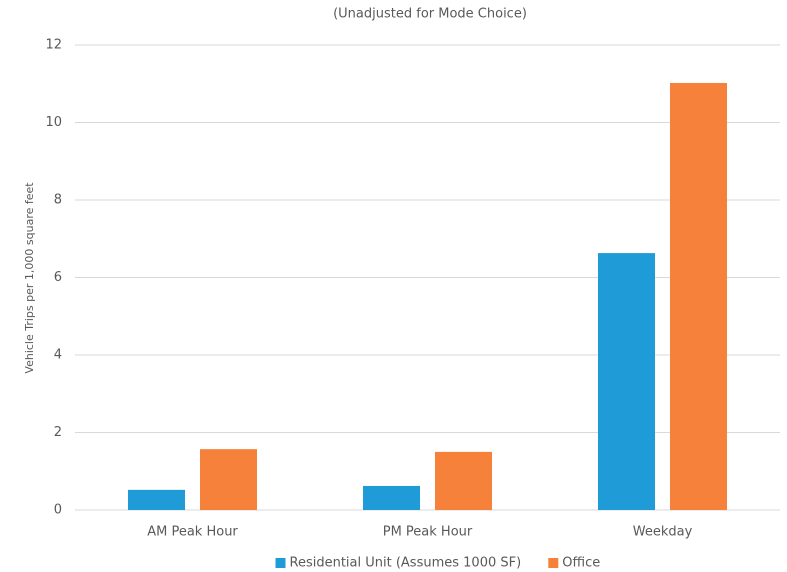 The image size is (787, 572). What do you see at coordinates (58, 355) in the screenshot?
I see `y-tick-label: 4` at bounding box center [58, 355].